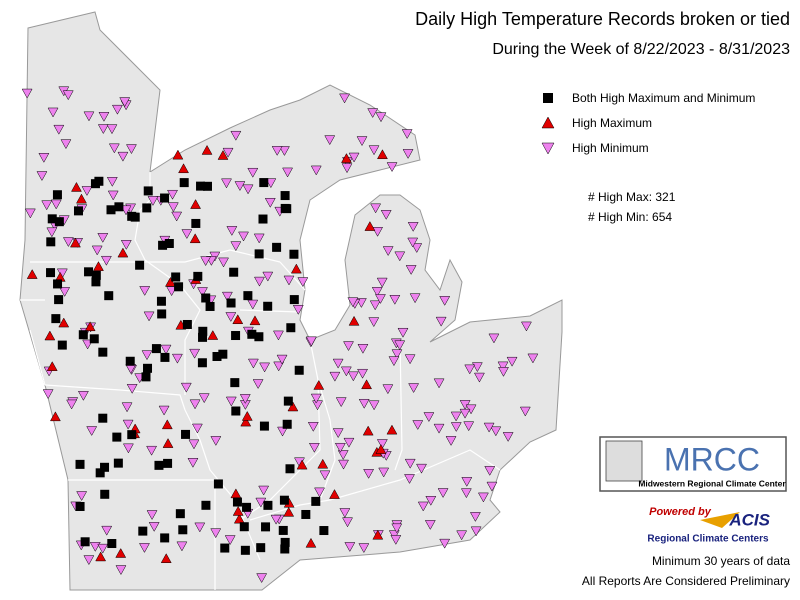 Image resolution: width=800 pixels, height=600 pixels. What do you see at coordinates (610, 148) in the screenshot?
I see `legend-label: High Minimum` at bounding box center [610, 148].